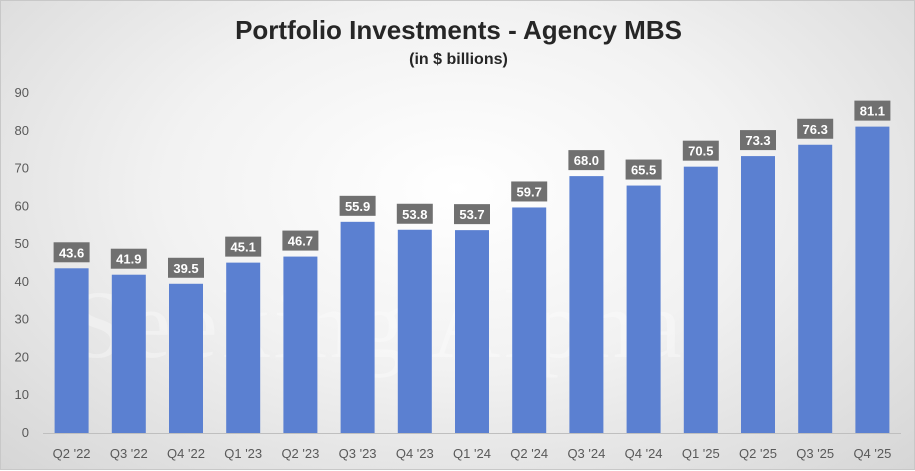  What do you see at coordinates (22, 356) in the screenshot?
I see `y-tick-label: 20` at bounding box center [22, 356].